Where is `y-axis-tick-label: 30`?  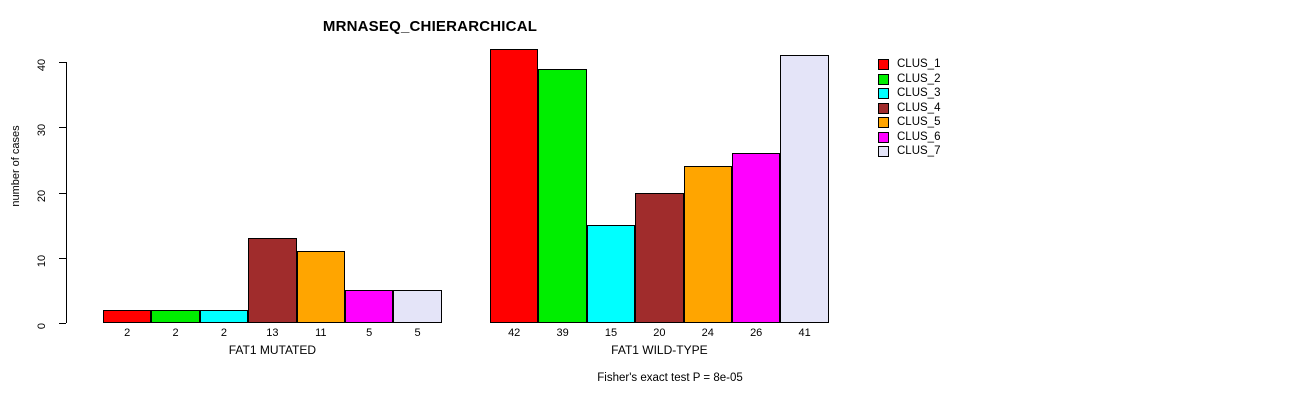 y-axis-tick-label: 30 is located at coordinates (42, 128).